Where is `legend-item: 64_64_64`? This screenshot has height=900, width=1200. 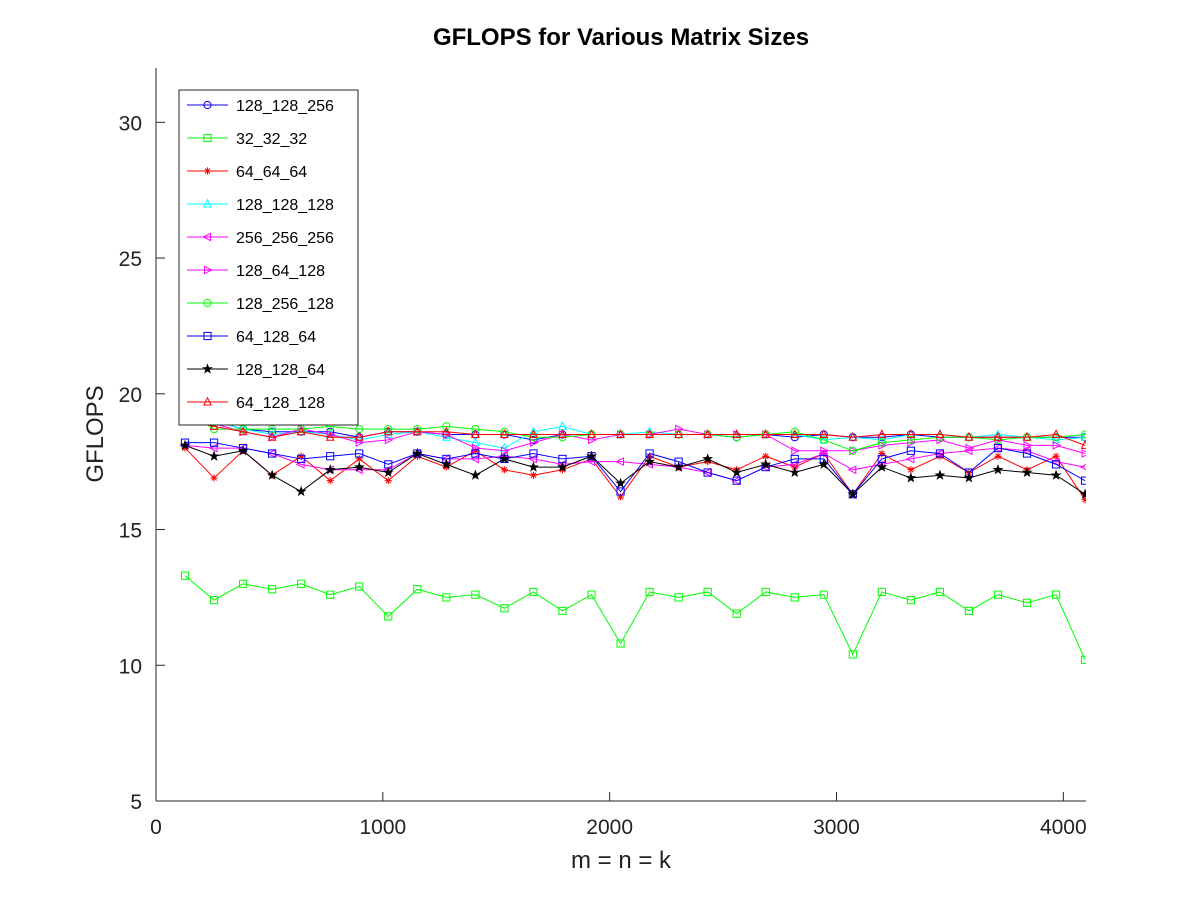 legend-item: 64_64_64 is located at coordinates (247, 172).